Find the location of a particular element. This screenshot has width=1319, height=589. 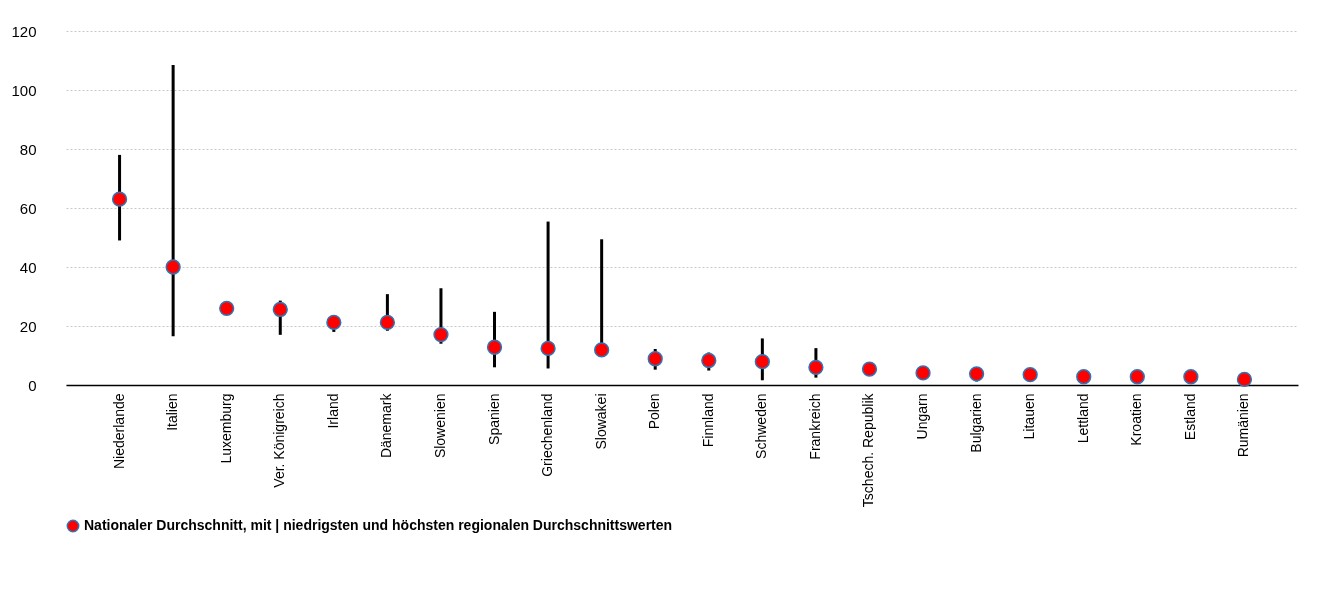

x-tick-label: Lettland is located at coordinates (1082, 418).